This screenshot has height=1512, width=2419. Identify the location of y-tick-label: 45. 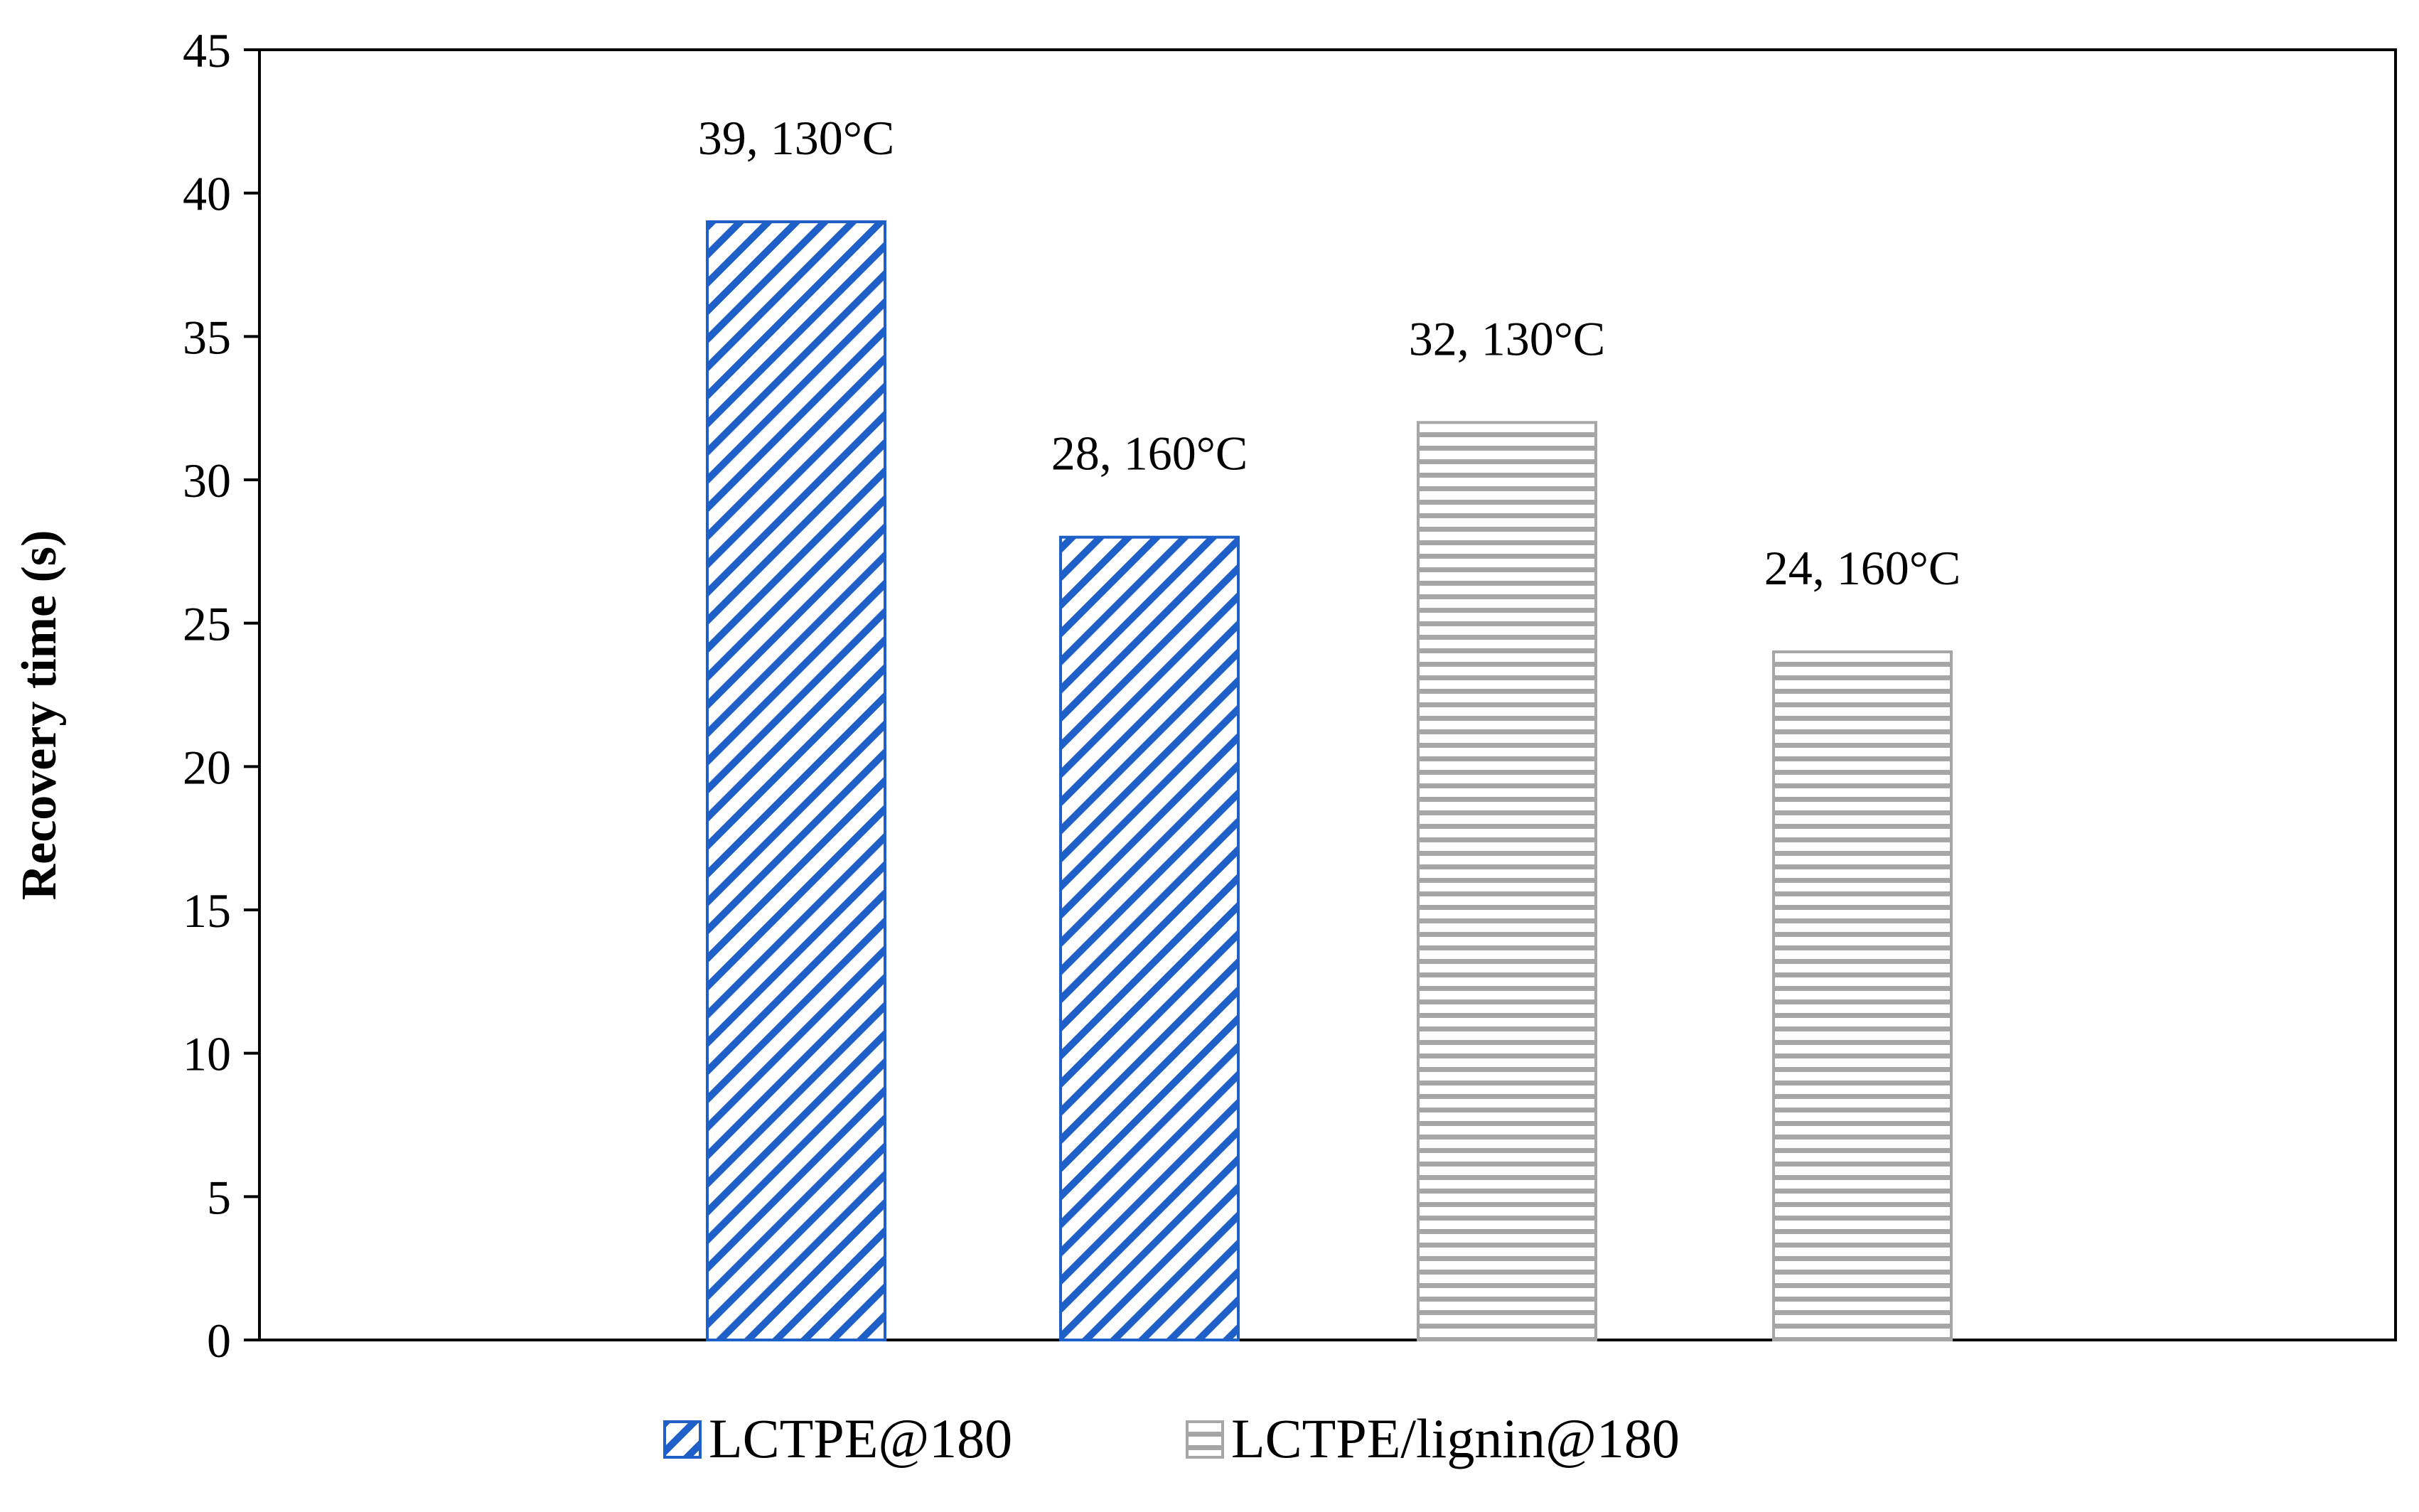
(207, 50).